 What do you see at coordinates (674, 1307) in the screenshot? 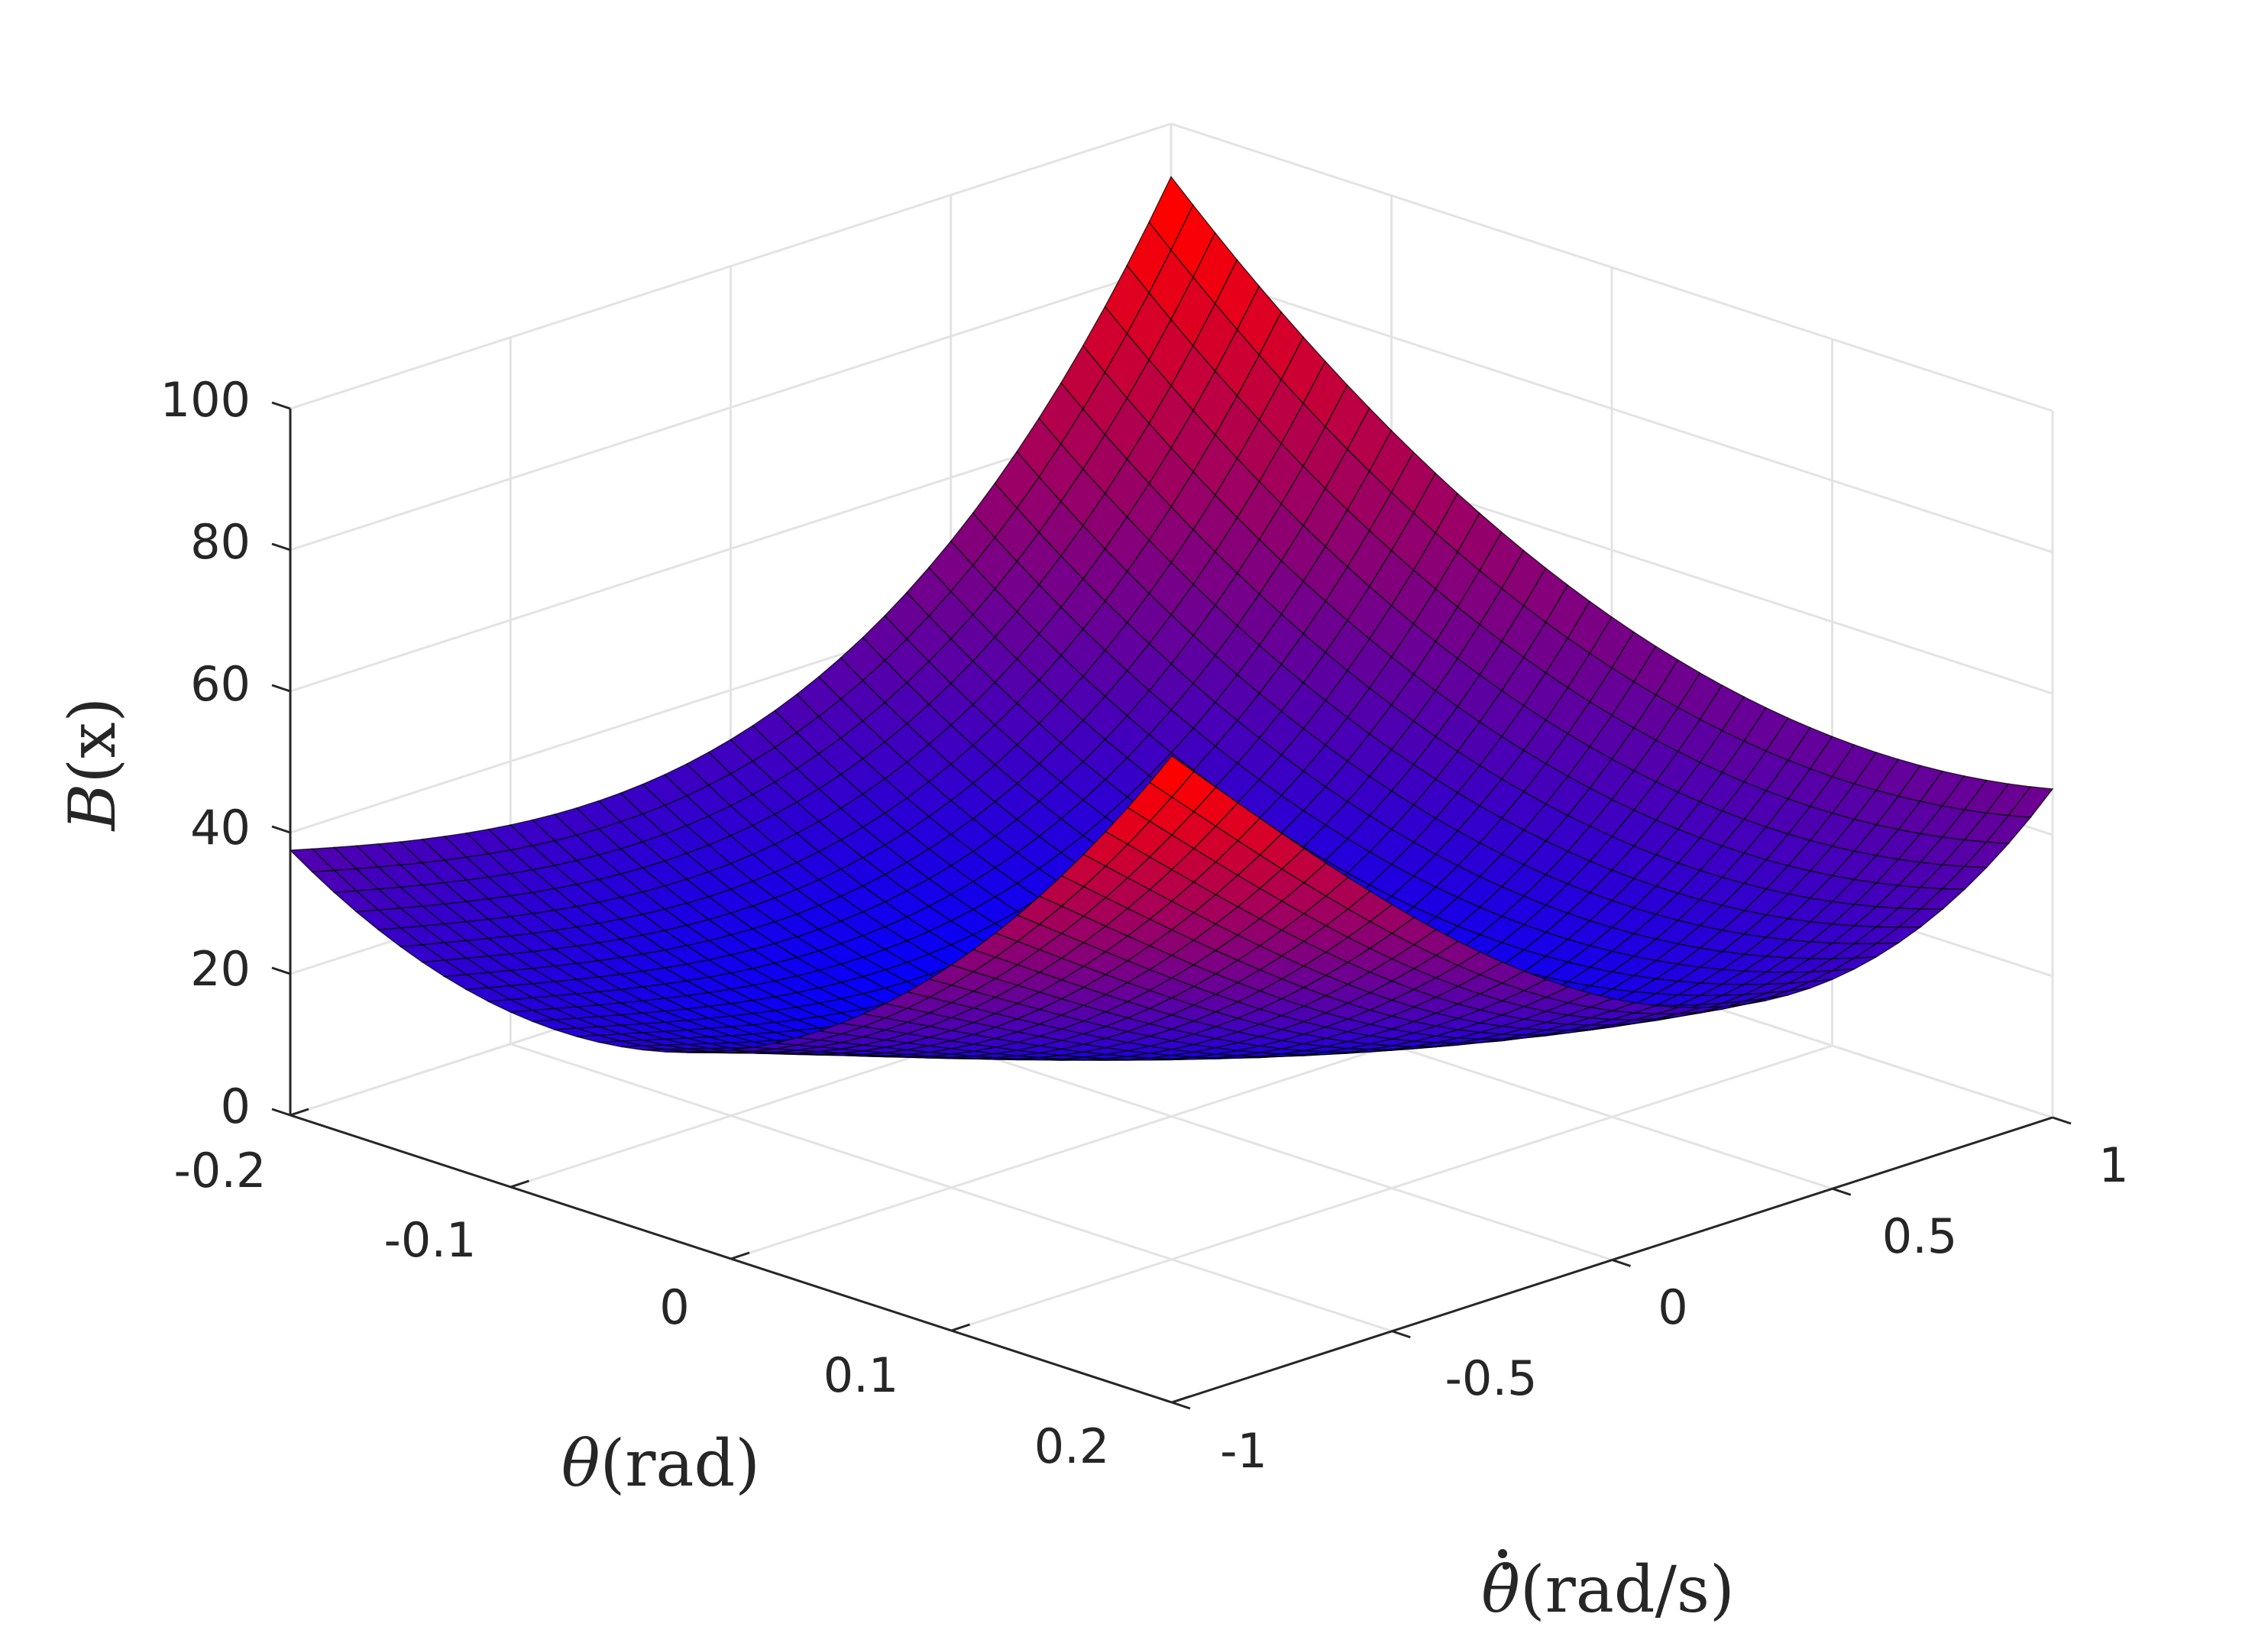
I see `theta-tick-label: 0` at bounding box center [674, 1307].